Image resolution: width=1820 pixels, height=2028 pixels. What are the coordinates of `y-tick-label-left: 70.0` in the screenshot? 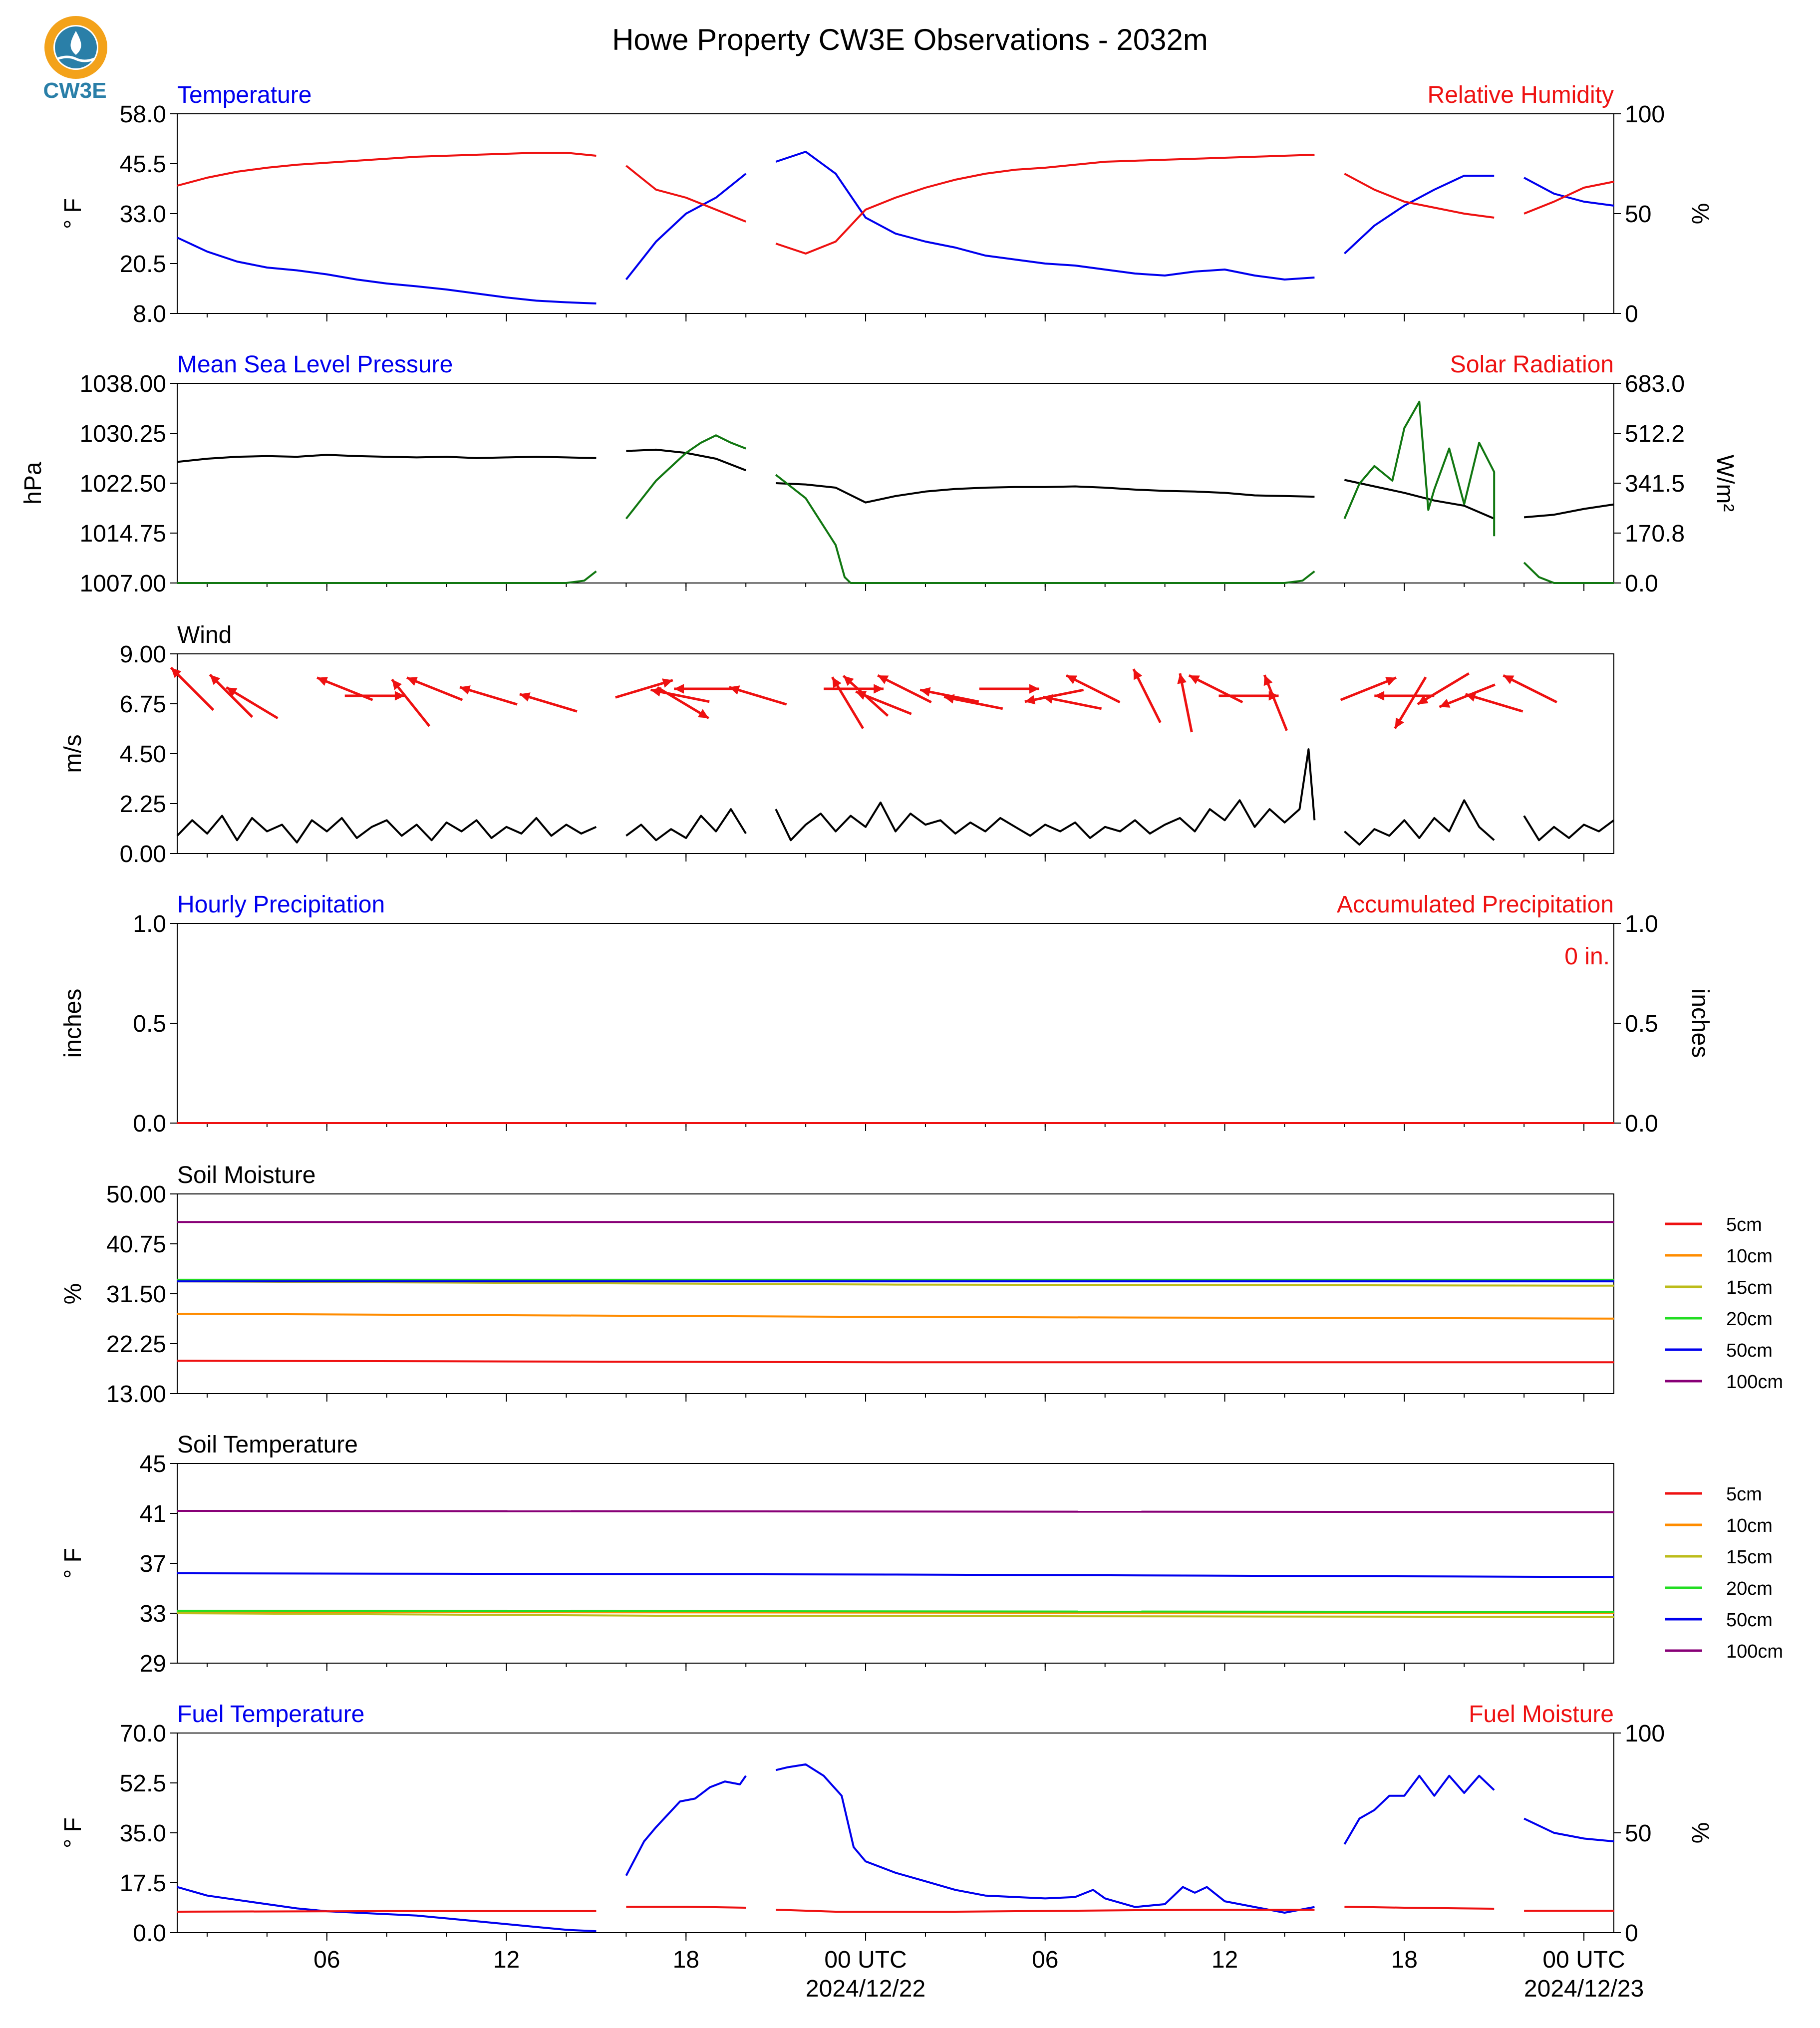 It's located at (143, 1734).